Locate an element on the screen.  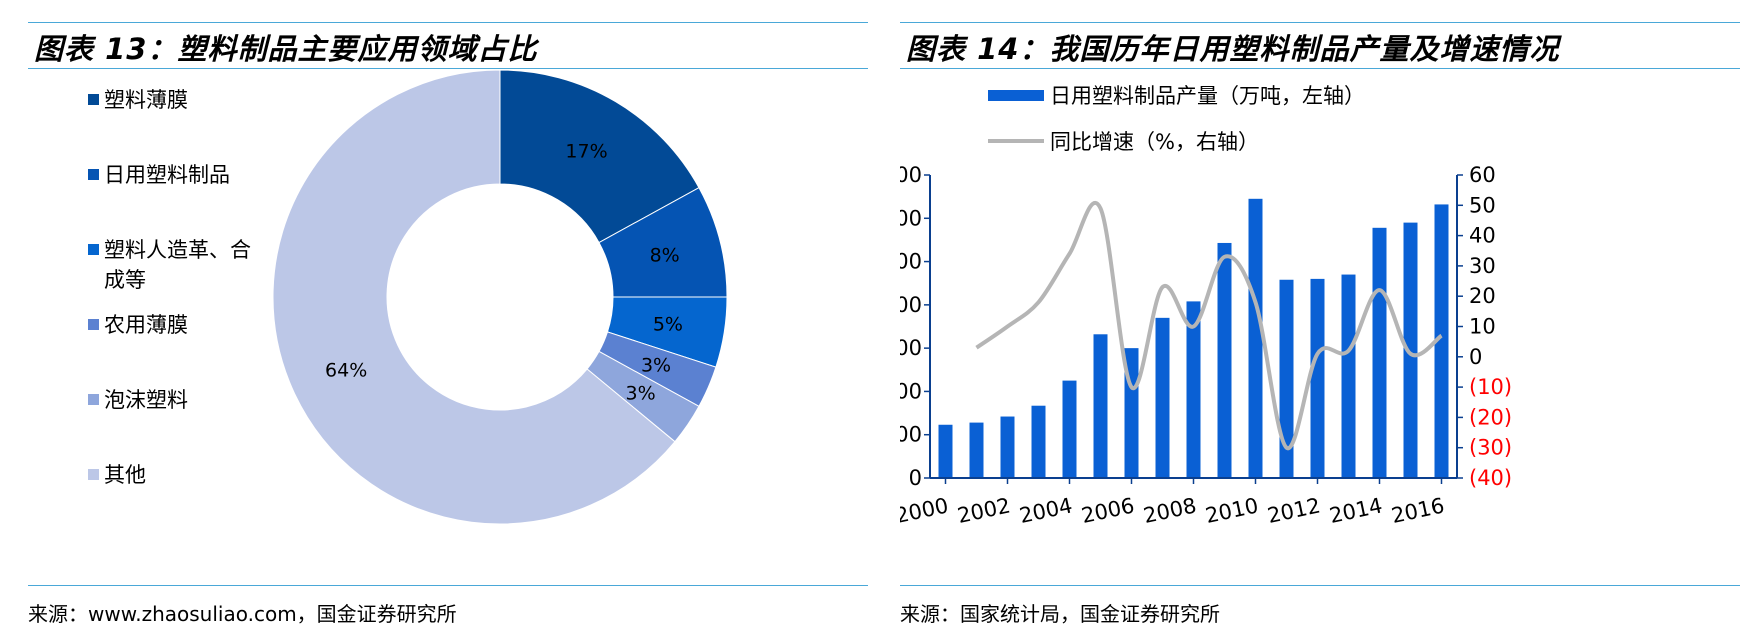
slice-label: 5% is located at coordinates (668, 325).